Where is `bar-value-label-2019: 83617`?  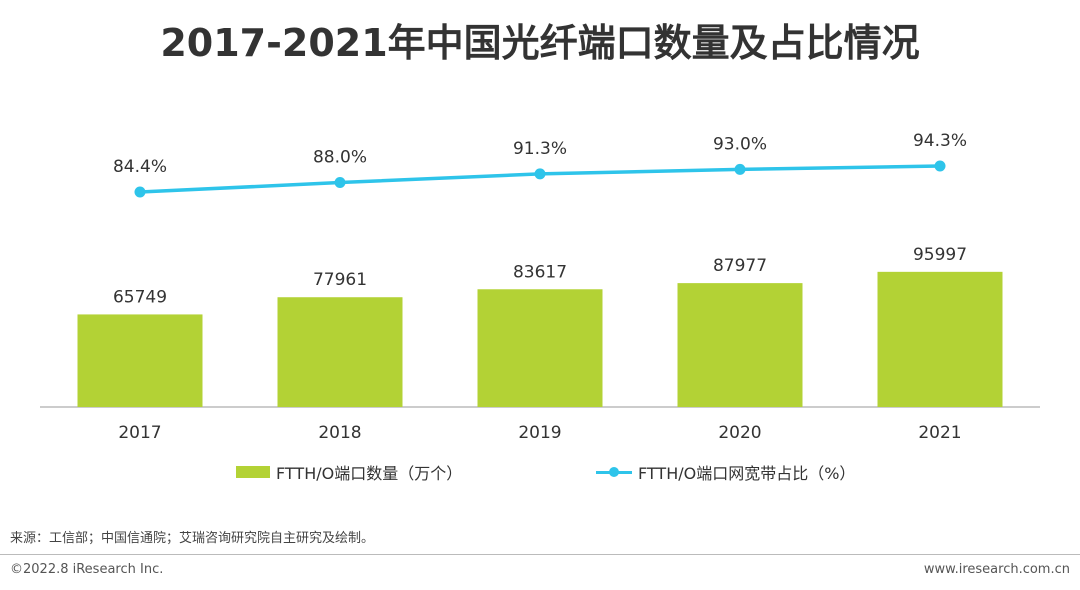
bar-value-label-2019: 83617 is located at coordinates (540, 272).